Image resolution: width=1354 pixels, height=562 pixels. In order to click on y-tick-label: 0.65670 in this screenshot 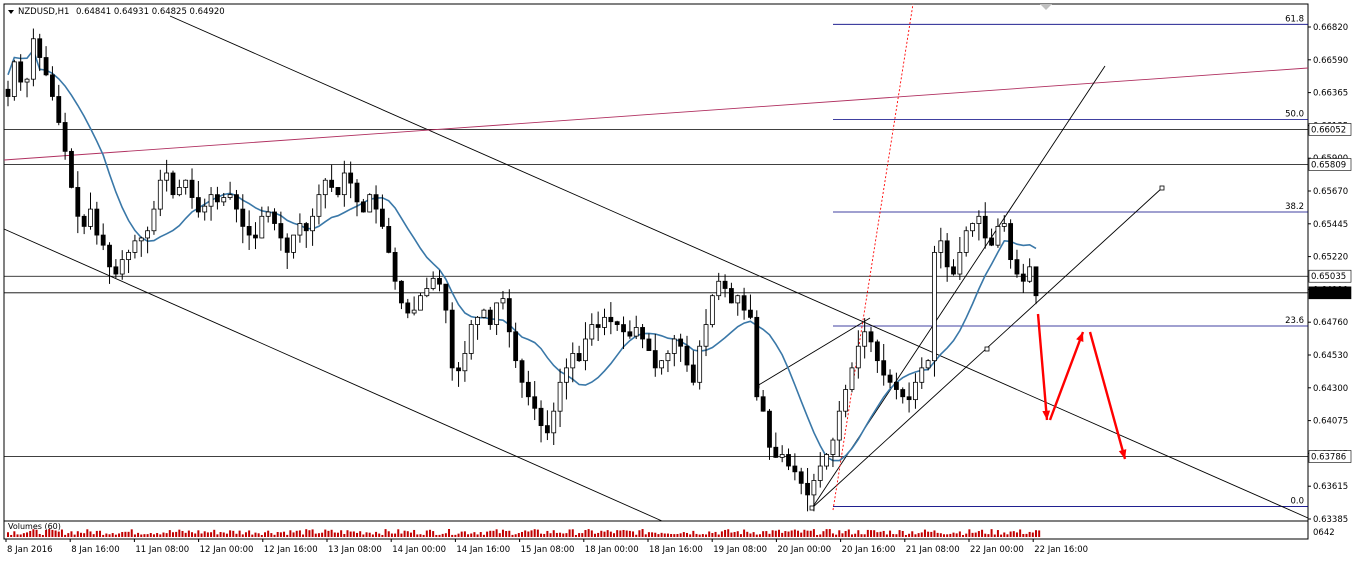, I will do `click(1330, 192)`.